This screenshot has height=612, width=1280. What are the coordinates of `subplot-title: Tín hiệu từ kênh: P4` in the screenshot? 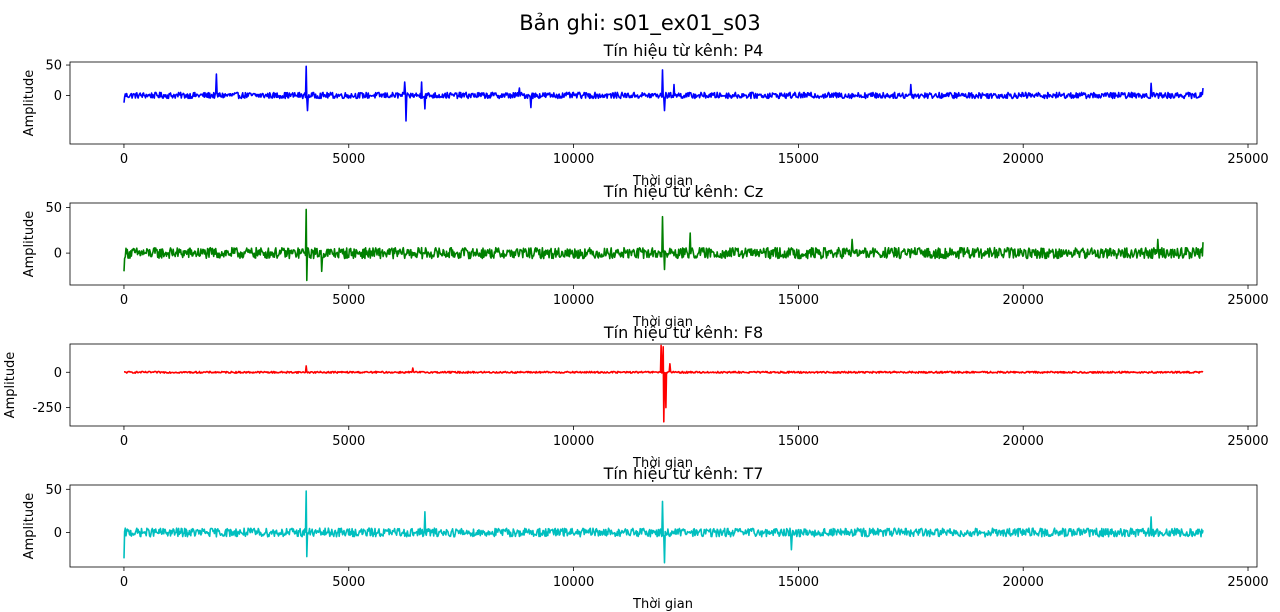 It's located at (683, 50).